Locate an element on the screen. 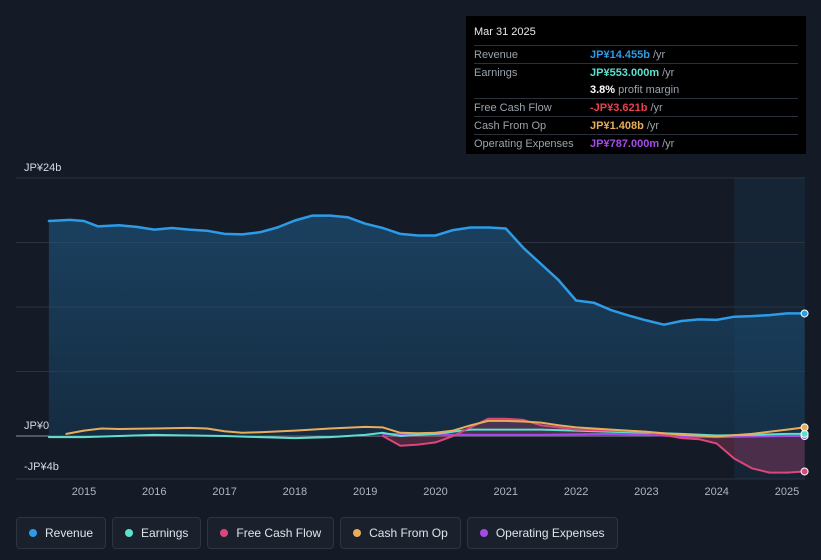  legend-item-earnings: Earnings is located at coordinates (157, 533).